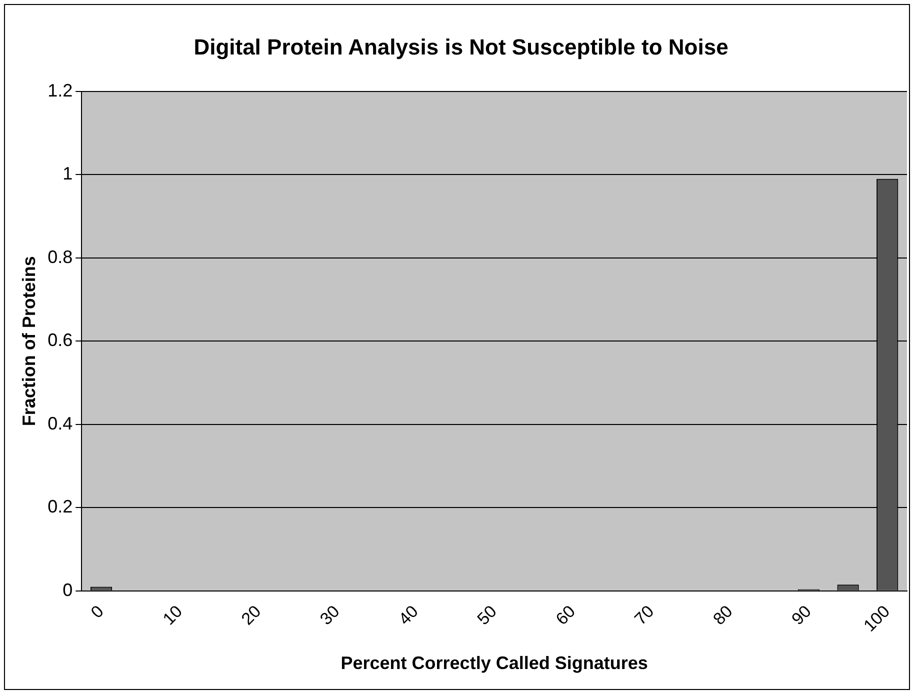 Image resolution: width=916 pixels, height=696 pixels. What do you see at coordinates (408, 615) in the screenshot?
I see `x-tick-label: 40` at bounding box center [408, 615].